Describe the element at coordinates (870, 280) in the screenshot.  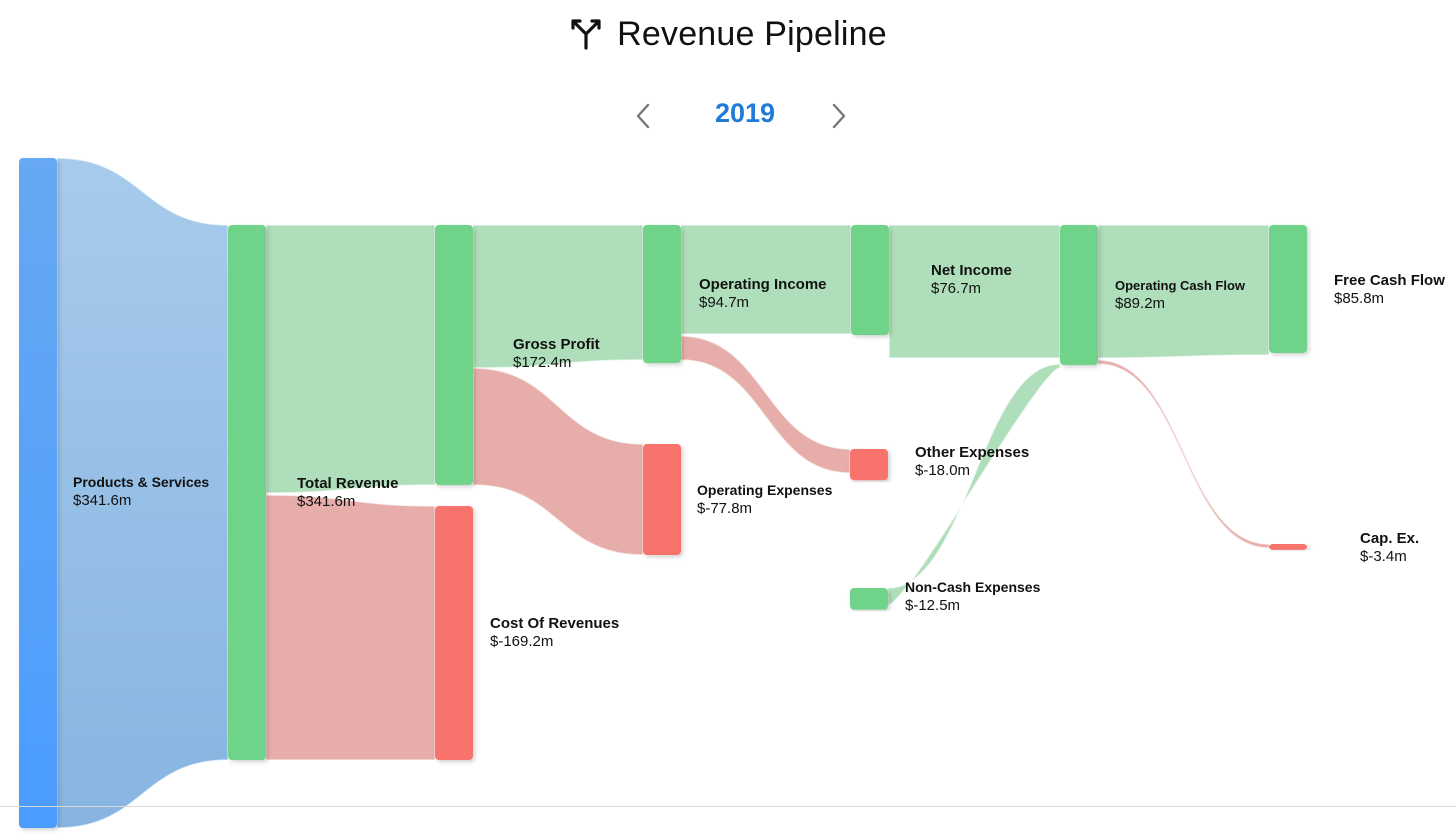
I see `node-net-income` at that location.